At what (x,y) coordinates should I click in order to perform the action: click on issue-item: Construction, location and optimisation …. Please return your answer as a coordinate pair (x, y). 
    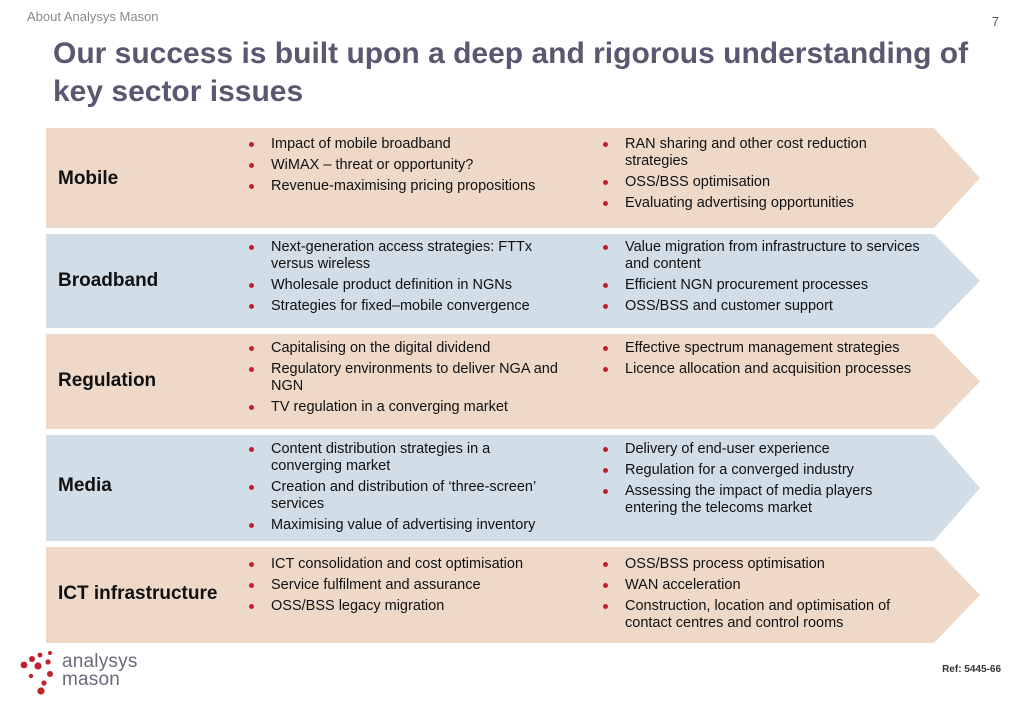
    Looking at the image, I should click on (763, 615).